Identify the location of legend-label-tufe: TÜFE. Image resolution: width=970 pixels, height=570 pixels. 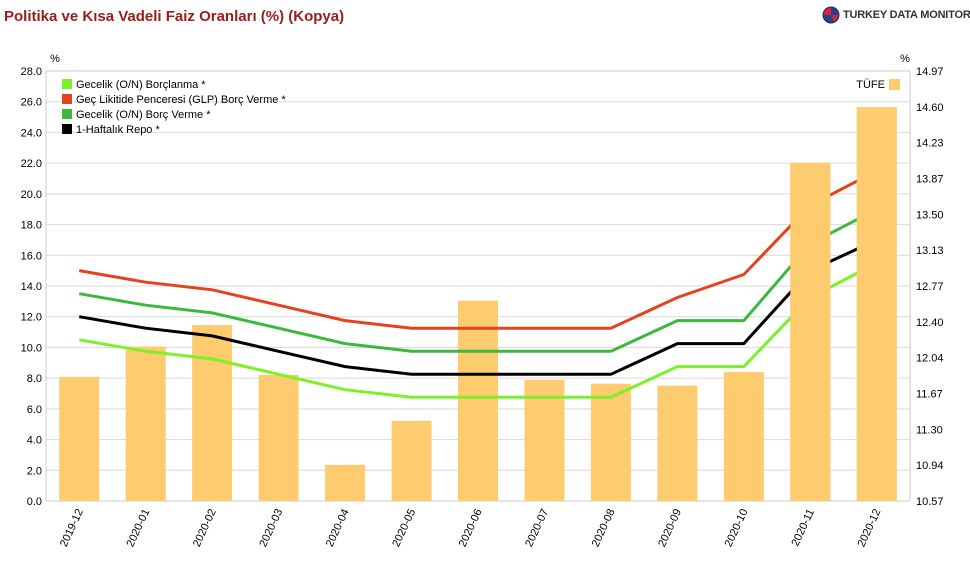
(870, 85).